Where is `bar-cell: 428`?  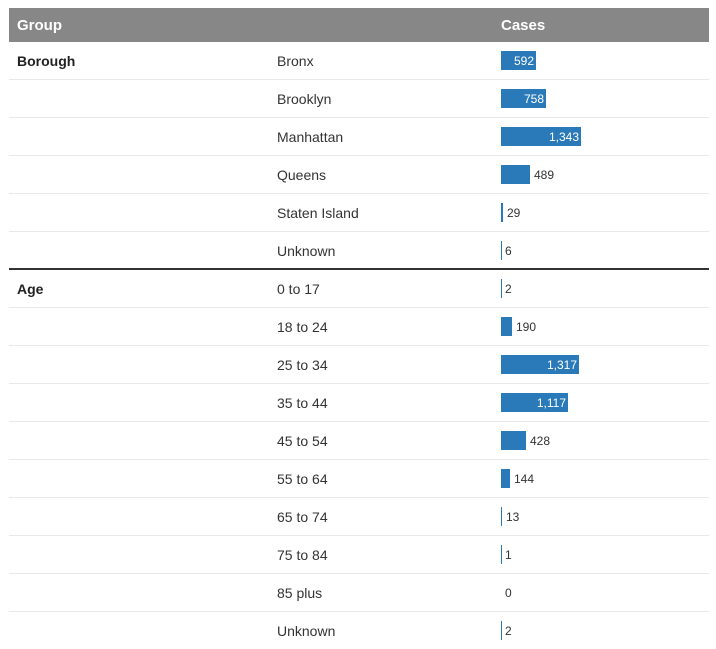
bar-cell: 428 is located at coordinates (601, 440).